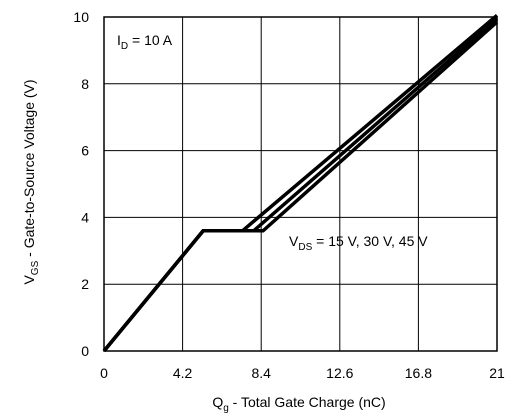  I want to click on vds-annotation-sub: DS, so click(305, 247).